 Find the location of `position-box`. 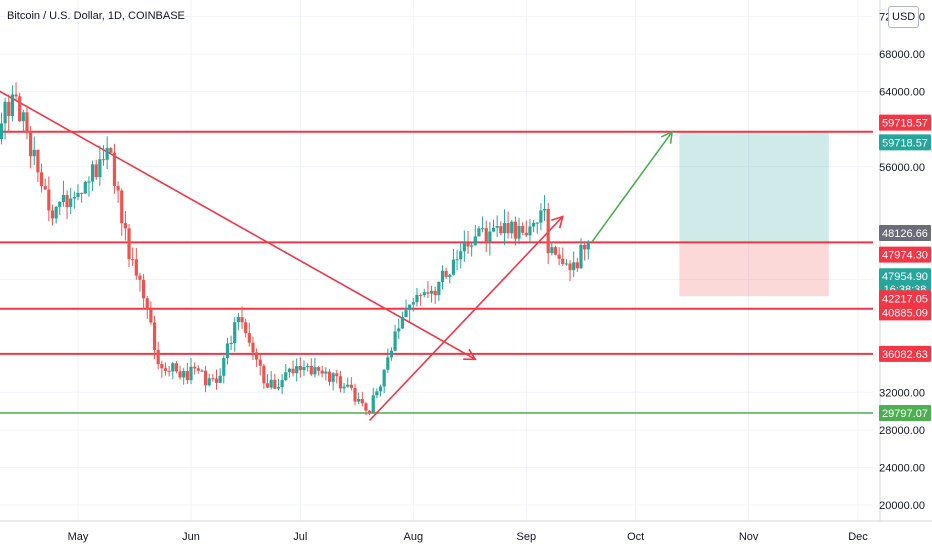

position-box is located at coordinates (754, 214).